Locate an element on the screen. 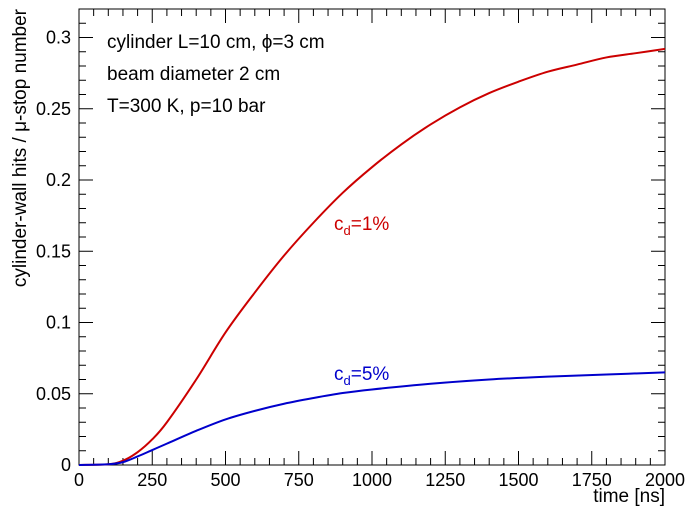  x-axis-tick-labels: 0 250 500 750 1000 1250 1500 1750 2000 is located at coordinates (379, 480).